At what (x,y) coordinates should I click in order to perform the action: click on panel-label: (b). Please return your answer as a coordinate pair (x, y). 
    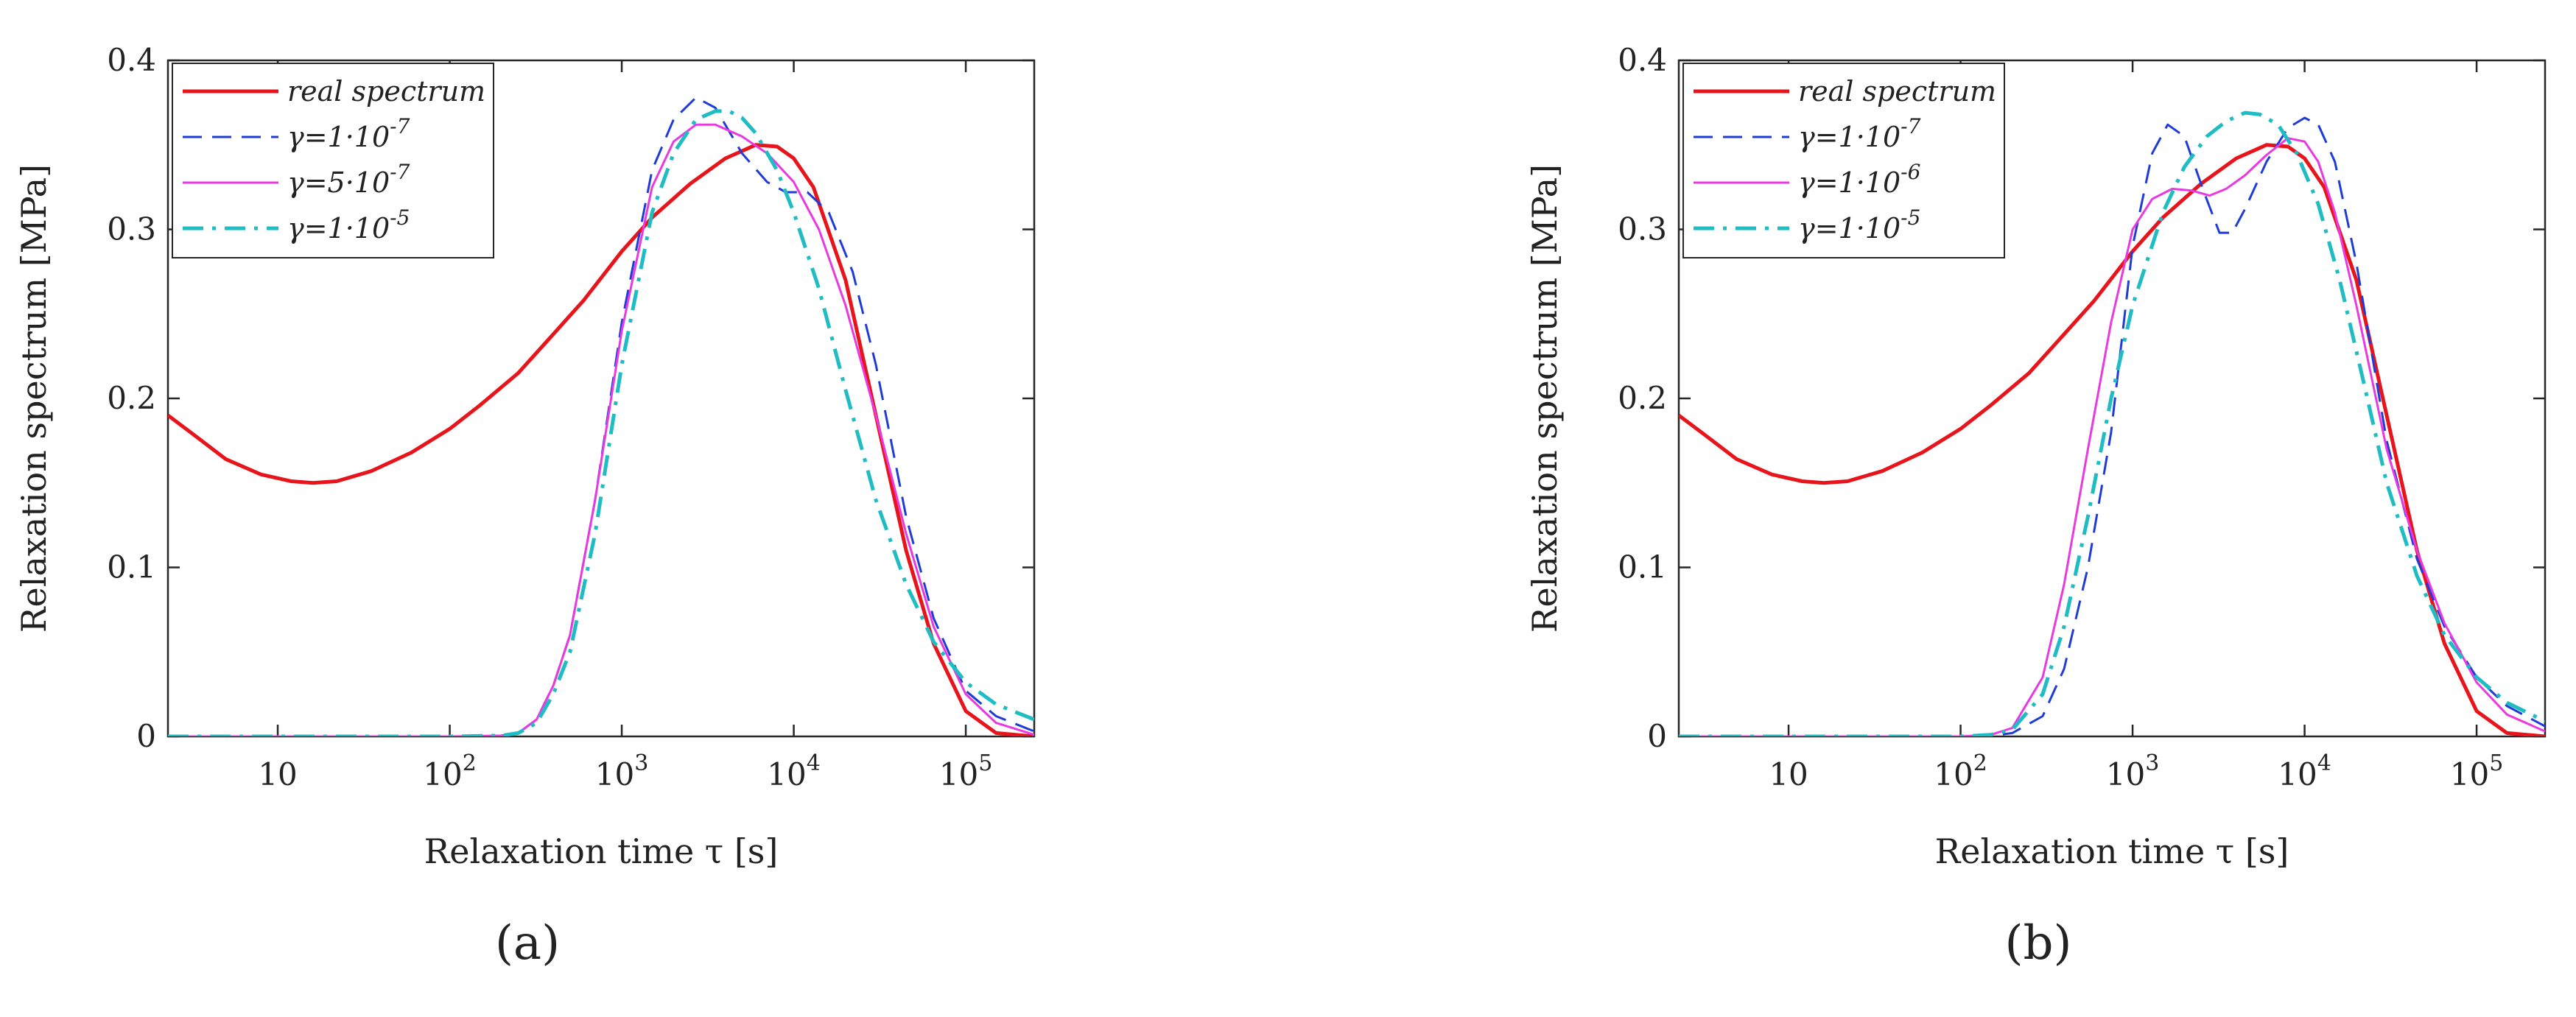
    Looking at the image, I should click on (2038, 944).